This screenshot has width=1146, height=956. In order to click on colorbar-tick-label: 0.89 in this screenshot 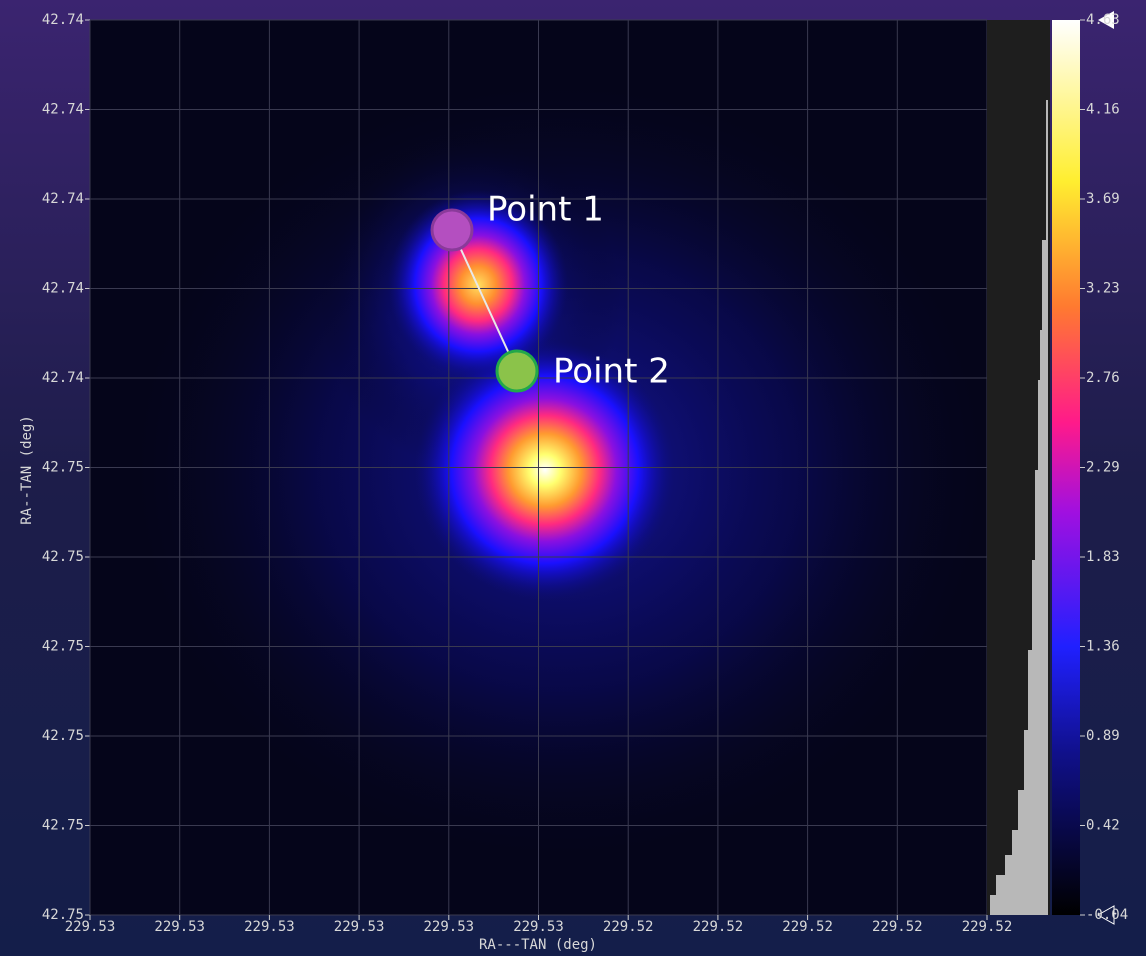, I will do `click(1103, 736)`.